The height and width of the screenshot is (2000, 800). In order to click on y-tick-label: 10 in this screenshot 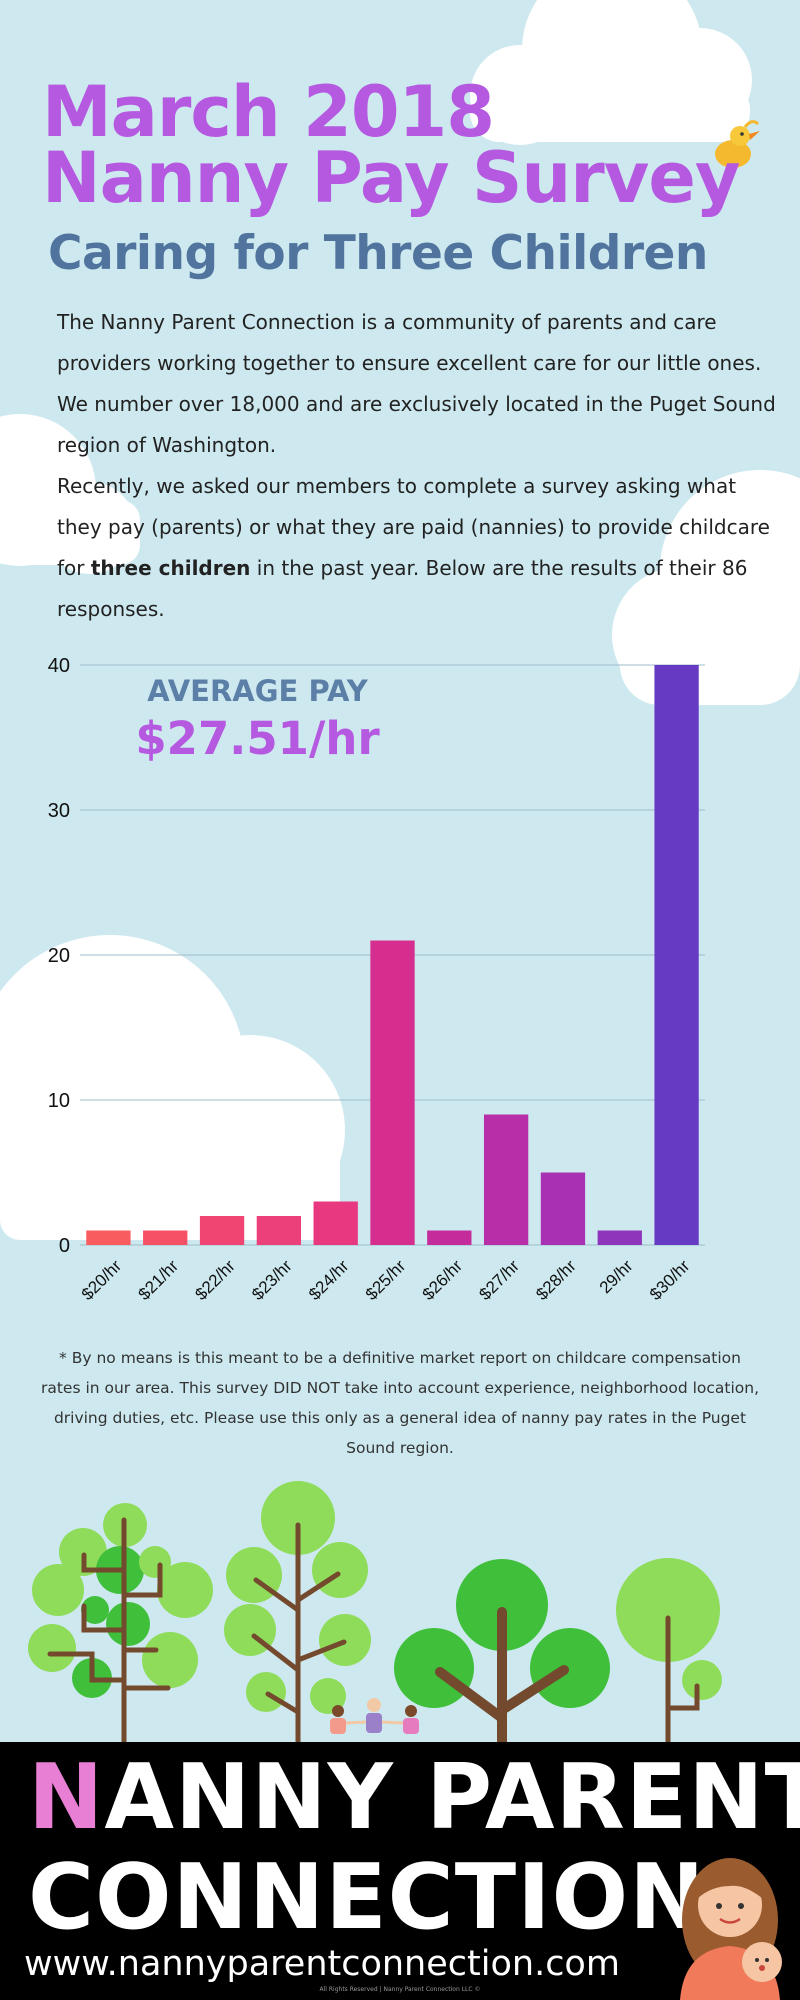, I will do `click(59, 1101)`.